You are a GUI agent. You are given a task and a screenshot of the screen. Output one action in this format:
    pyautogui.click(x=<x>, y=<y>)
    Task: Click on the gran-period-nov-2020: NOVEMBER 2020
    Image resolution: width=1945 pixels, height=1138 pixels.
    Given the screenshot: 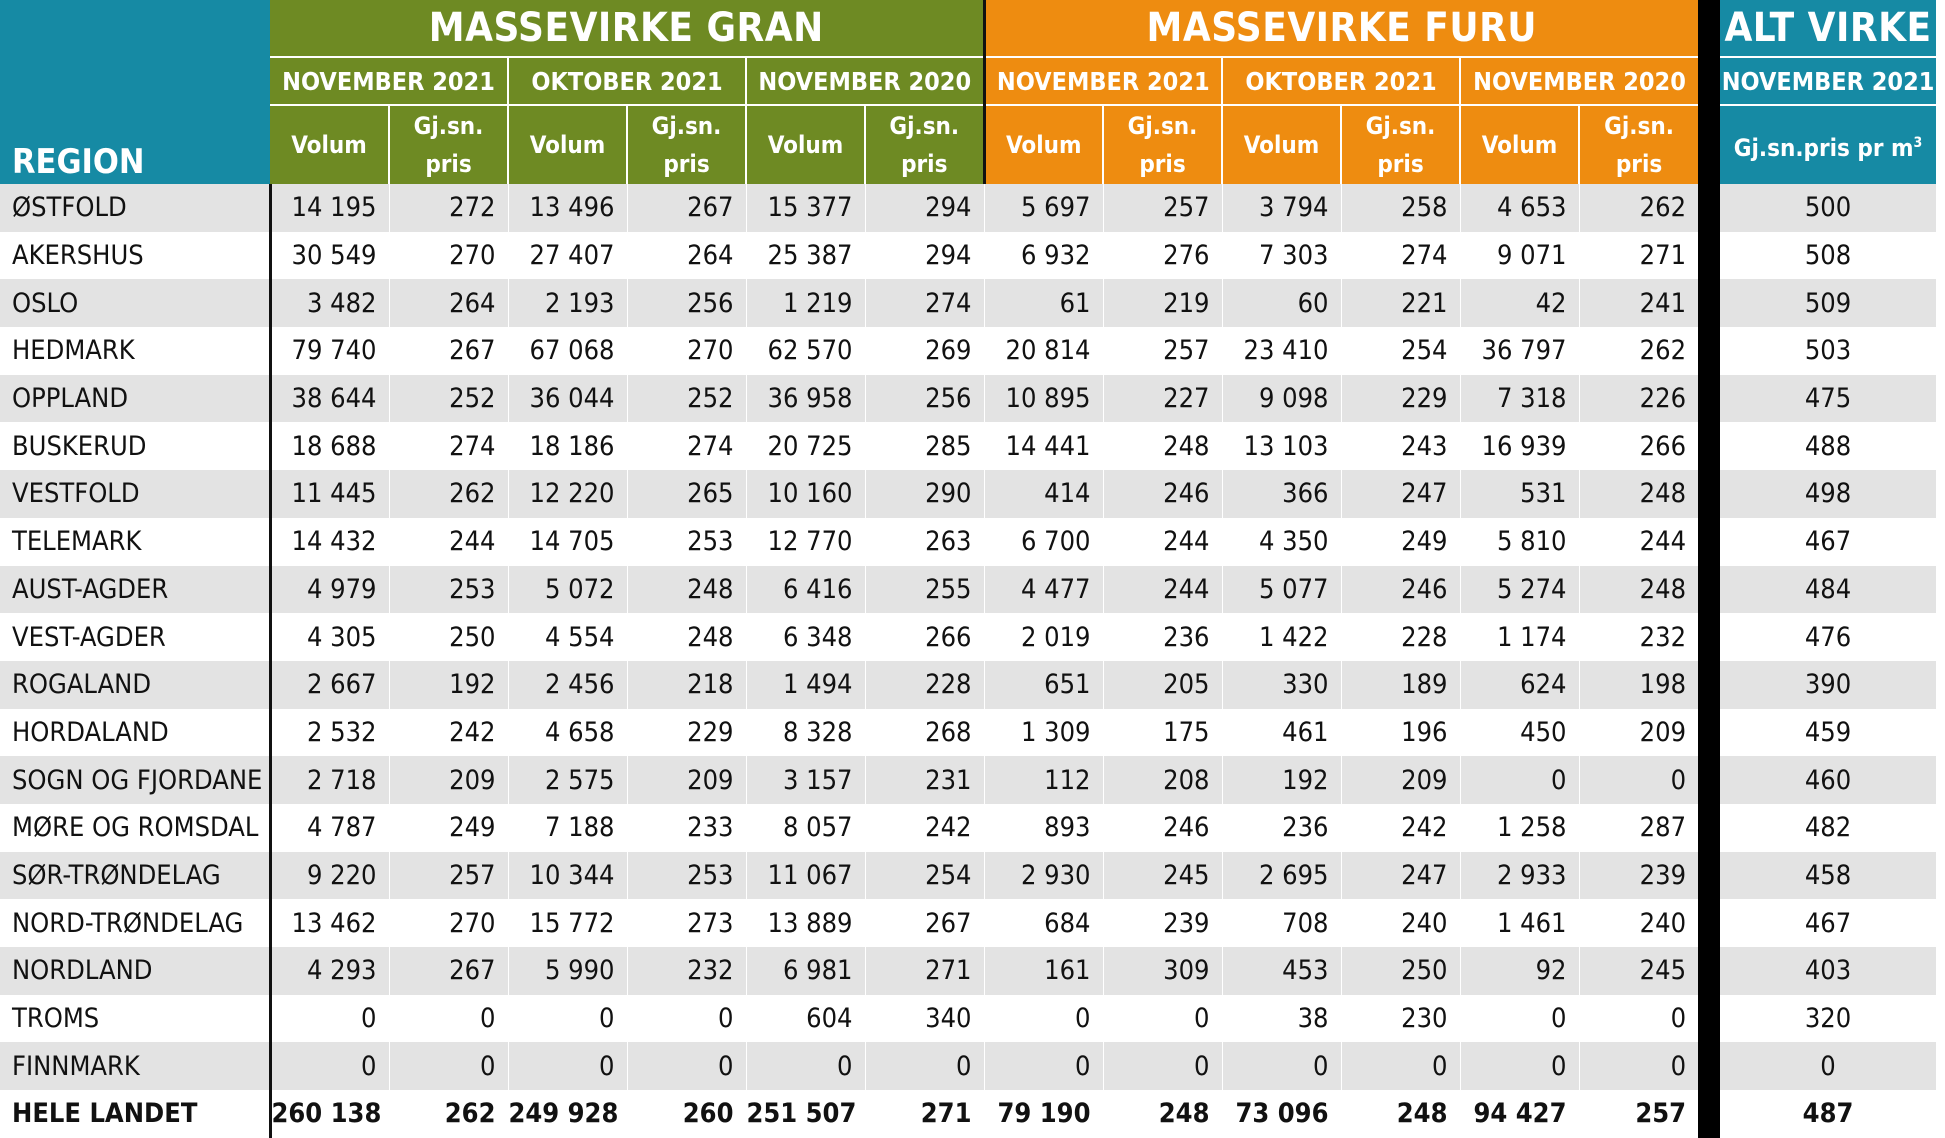 What is the action you would take?
    pyautogui.click(x=864, y=80)
    